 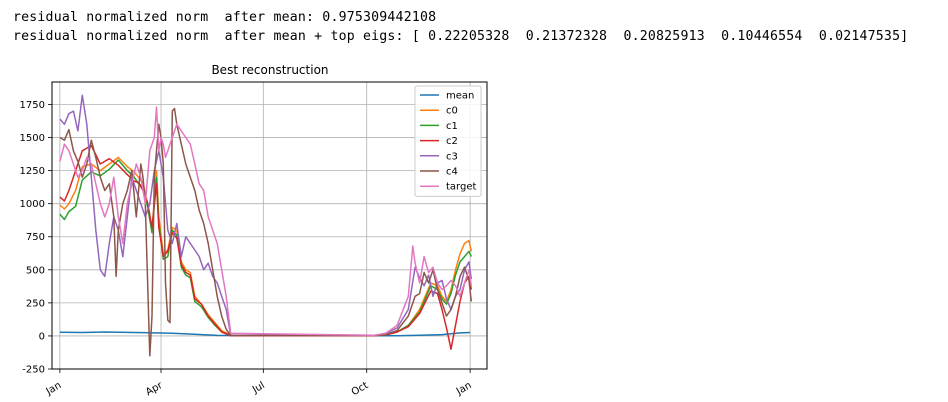 What do you see at coordinates (32, 105) in the screenshot?
I see `y-tick-label: 1750` at bounding box center [32, 105].